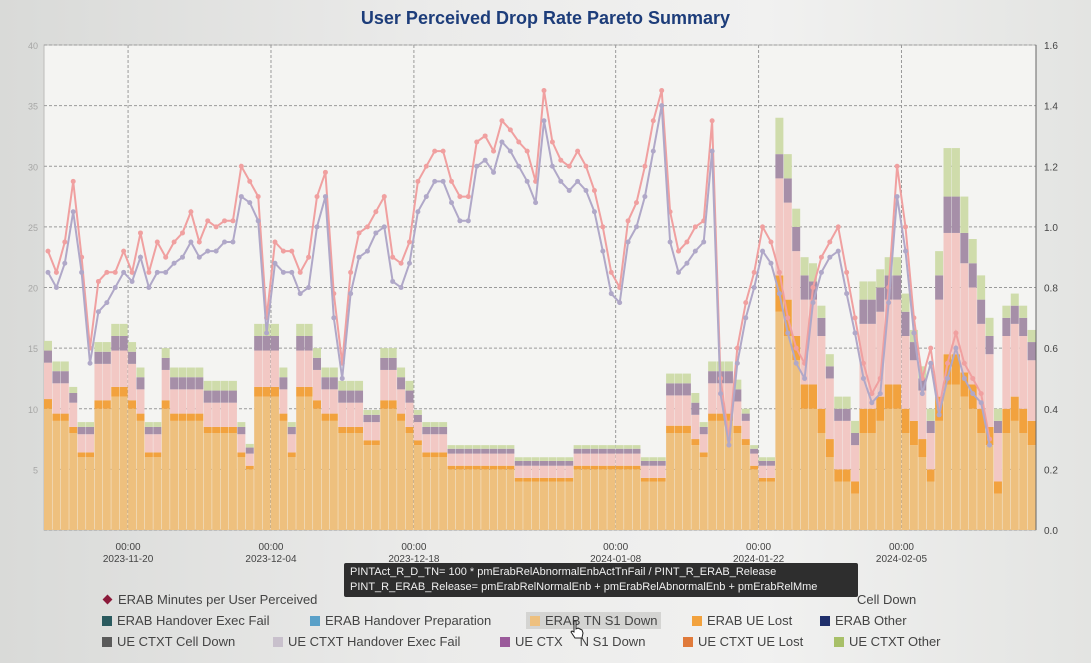 This screenshot has height=663, width=1091. Describe the element at coordinates (616, 559) in the screenshot. I see `x-tick-date: 2024-01-08` at that location.